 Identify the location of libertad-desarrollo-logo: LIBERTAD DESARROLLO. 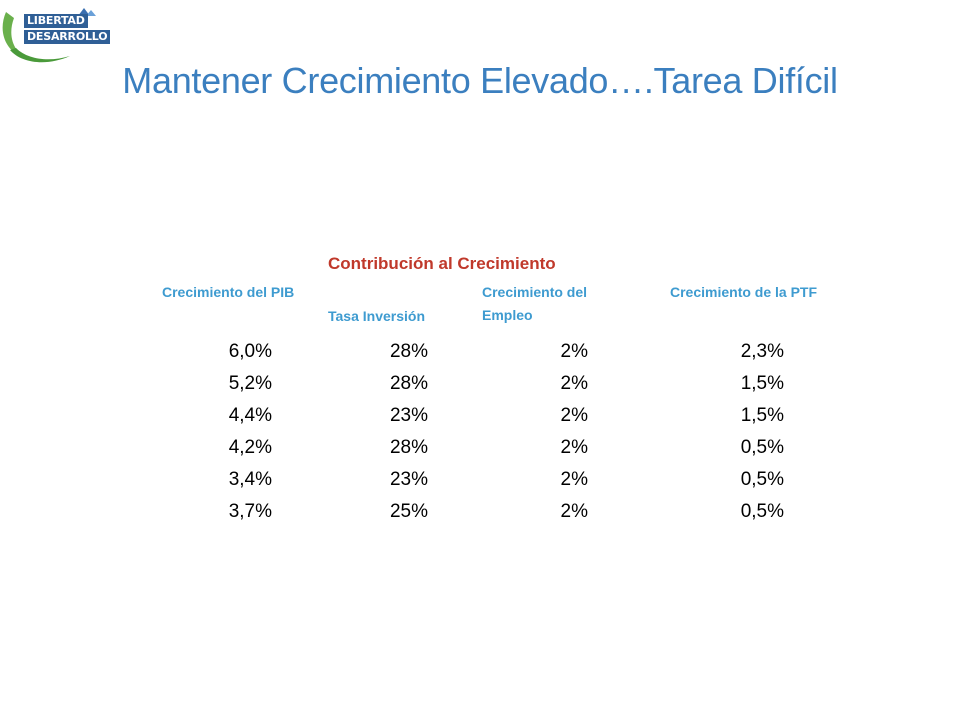
(55, 34).